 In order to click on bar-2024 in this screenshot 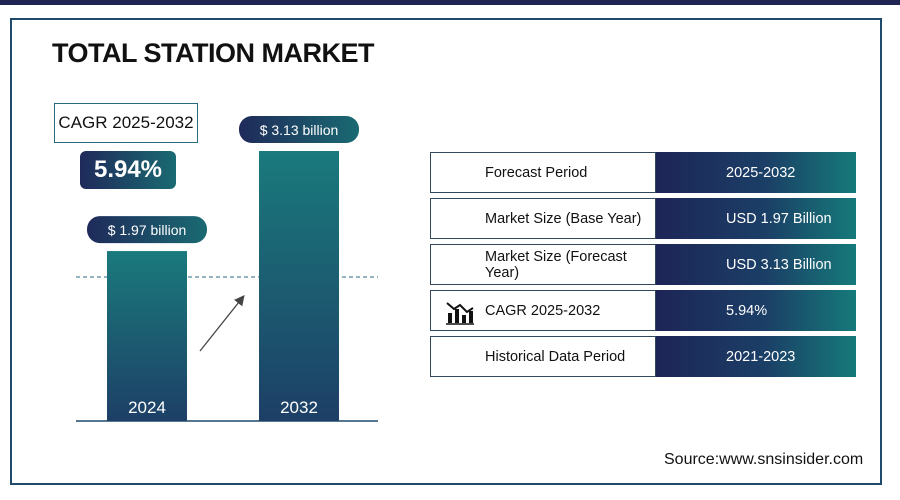, I will do `click(147, 336)`.